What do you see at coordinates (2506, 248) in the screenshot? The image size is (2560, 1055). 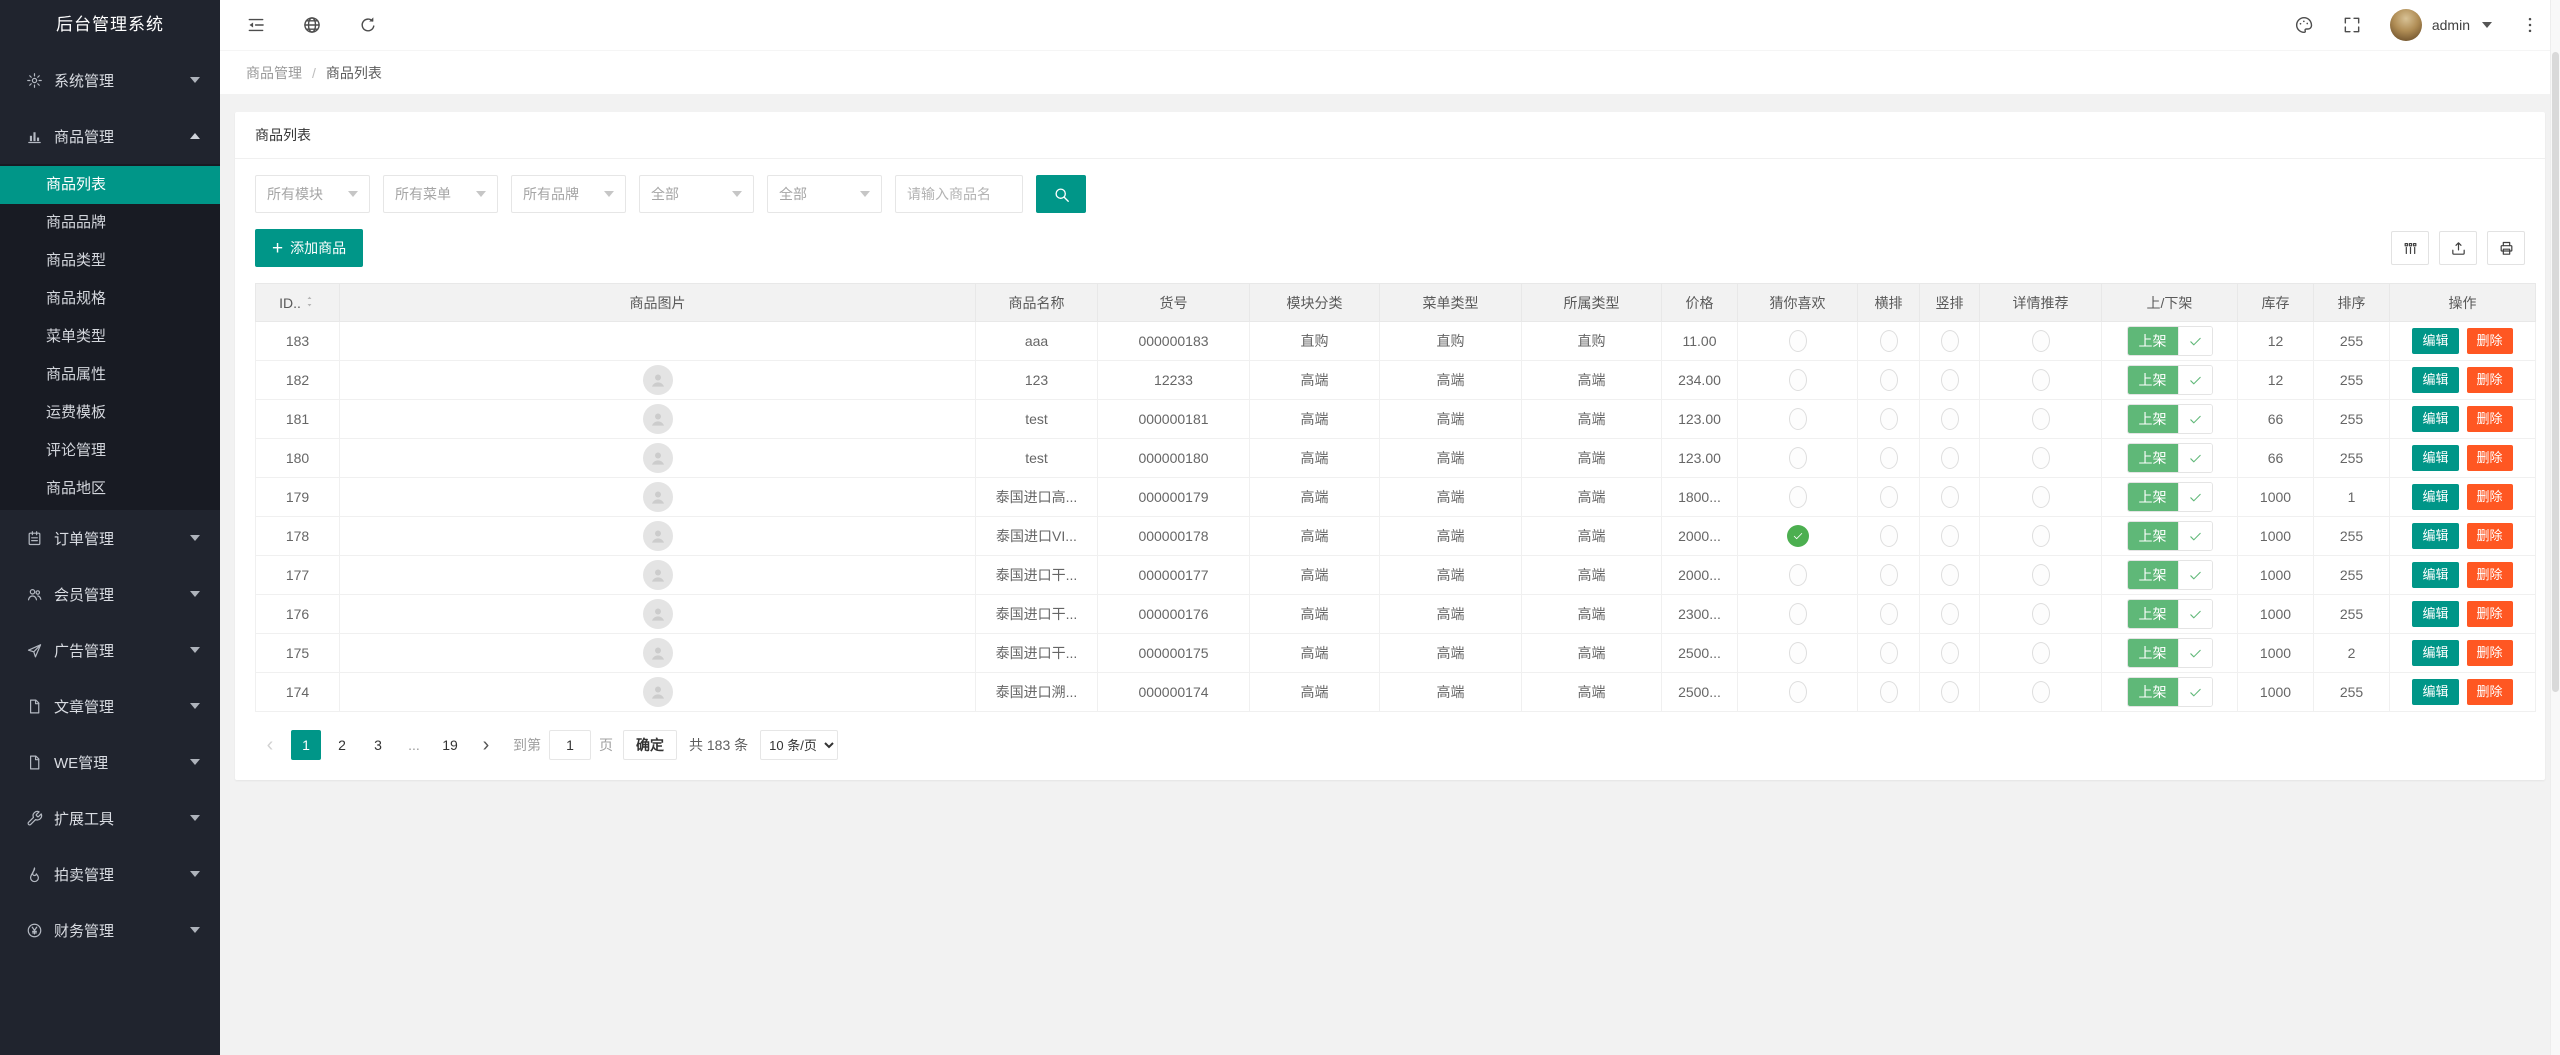 I see `print-button` at bounding box center [2506, 248].